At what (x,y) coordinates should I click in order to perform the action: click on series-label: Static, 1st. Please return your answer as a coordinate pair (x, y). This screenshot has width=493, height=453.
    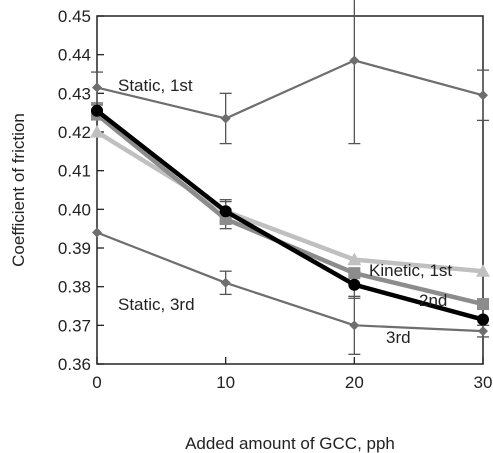
    Looking at the image, I should click on (155, 85).